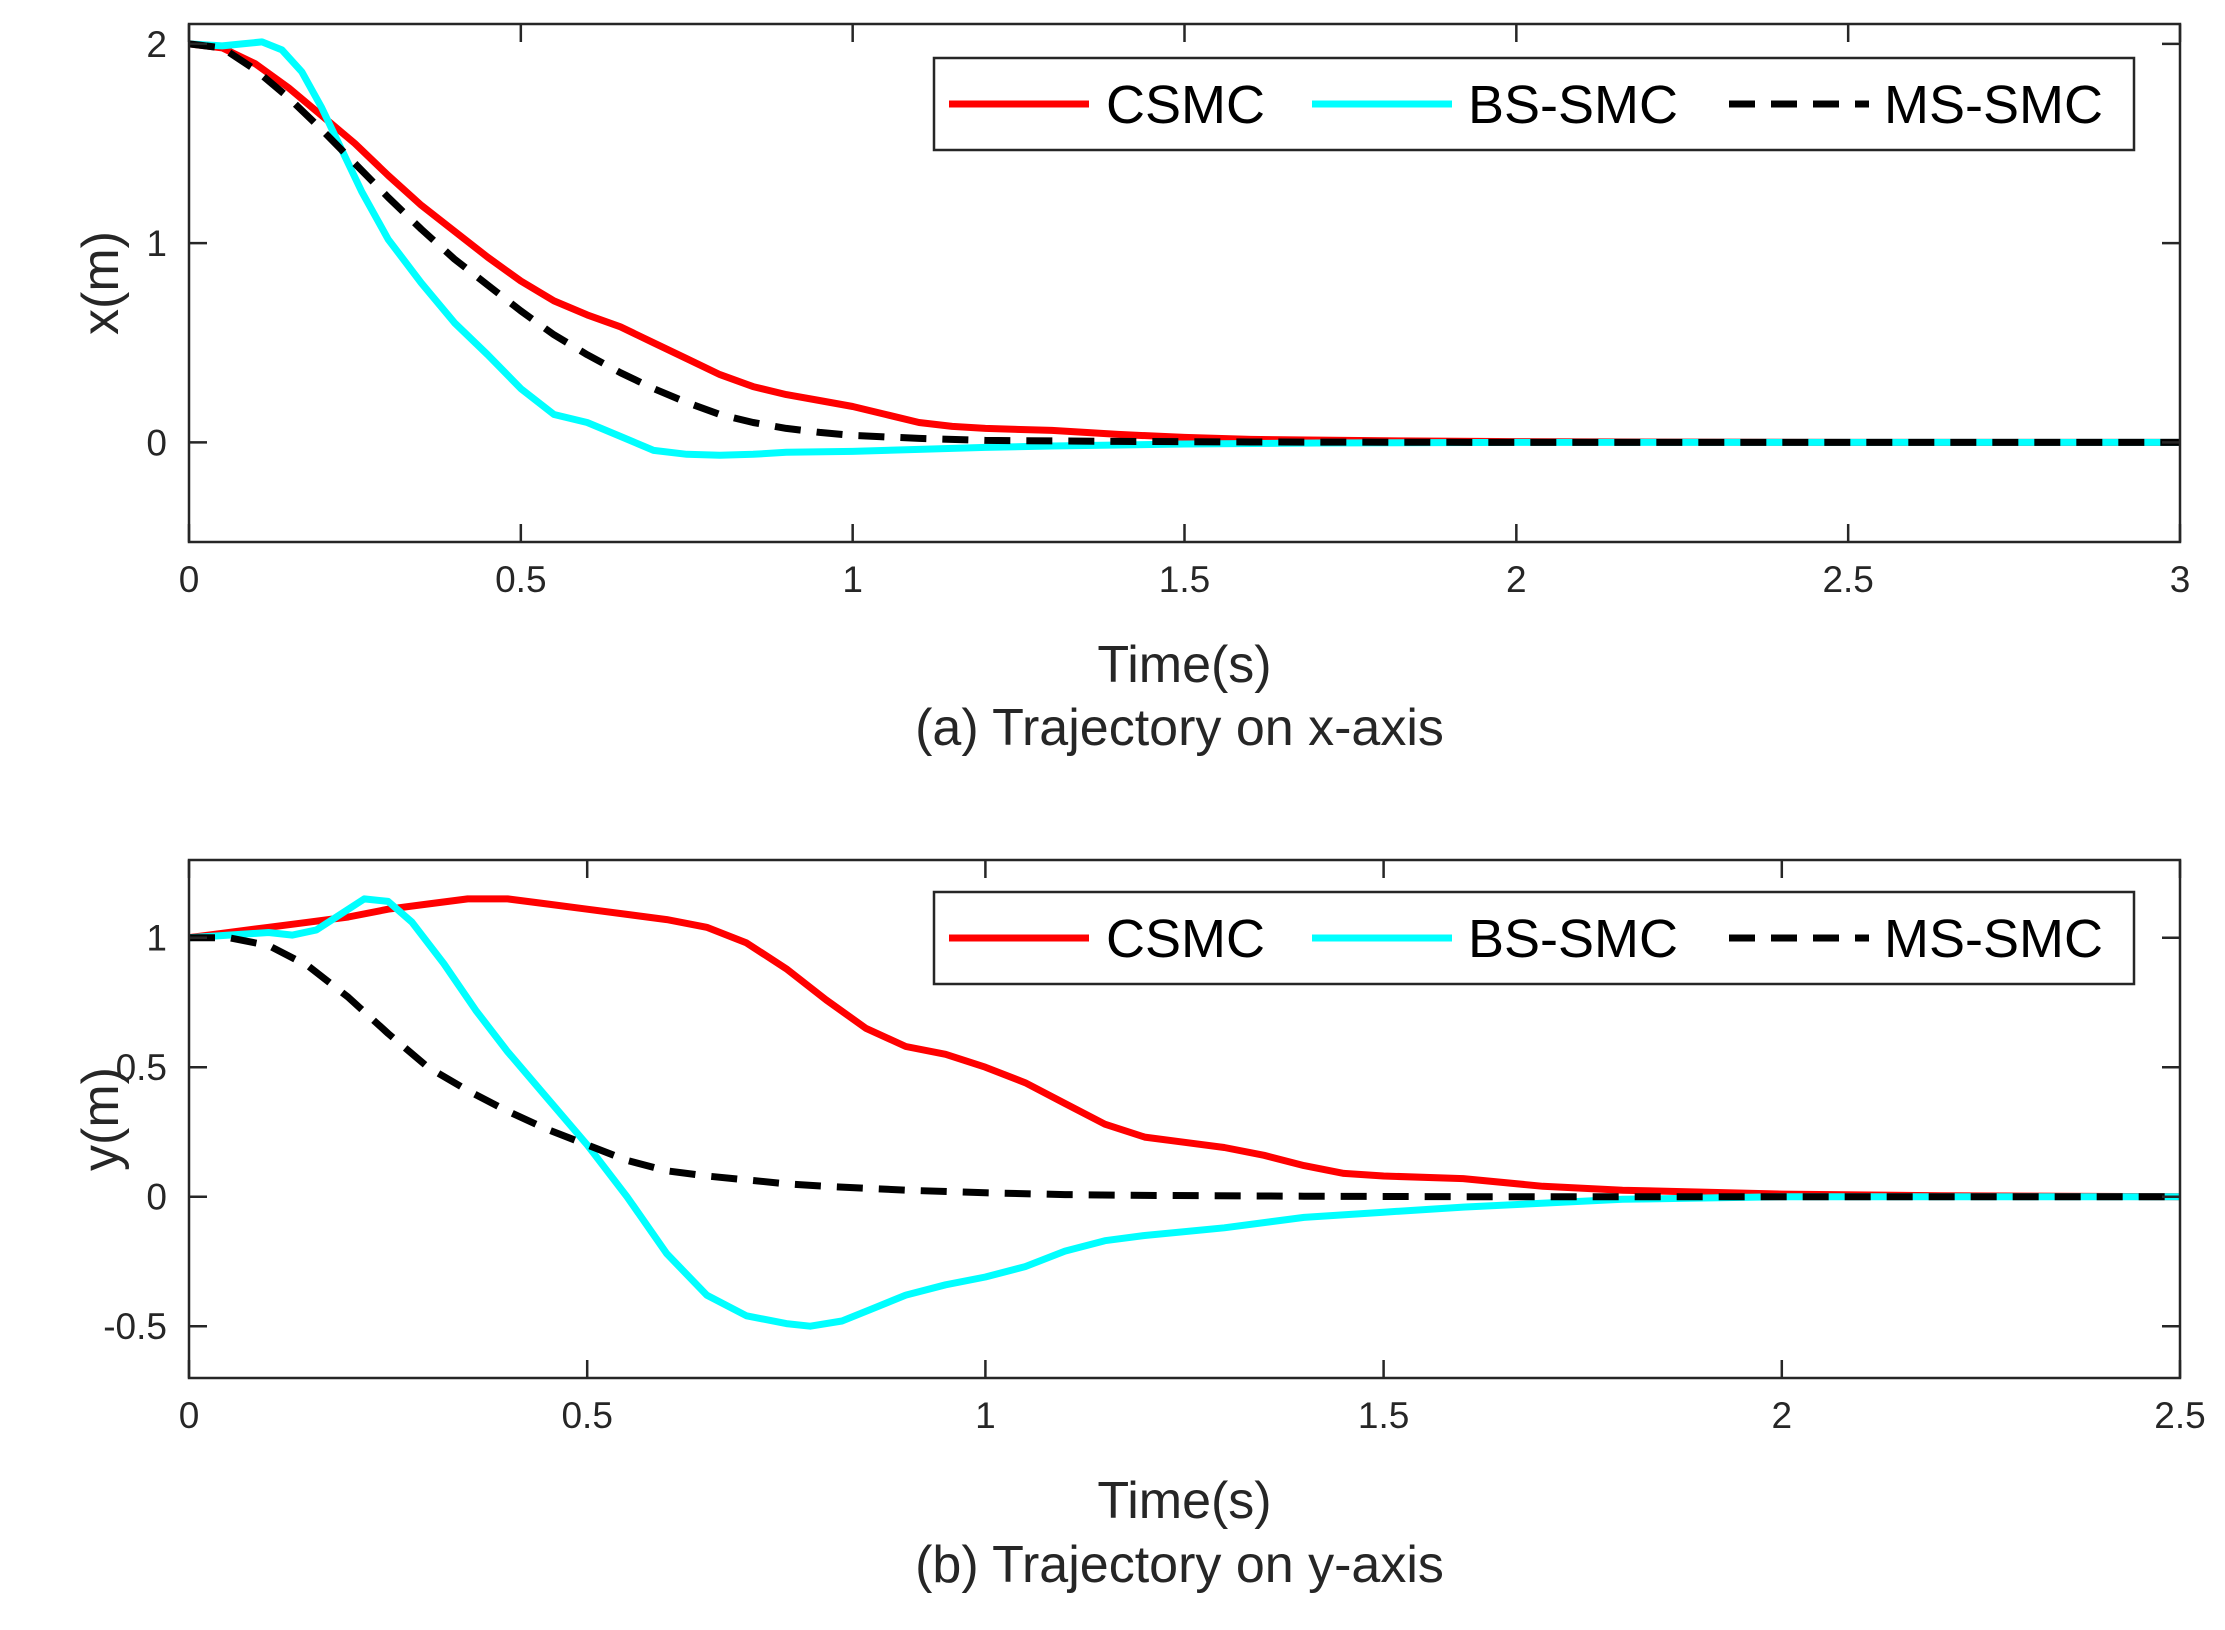 This screenshot has width=2225, height=1630. I want to click on x-tick-label: 3, so click(2180, 579).